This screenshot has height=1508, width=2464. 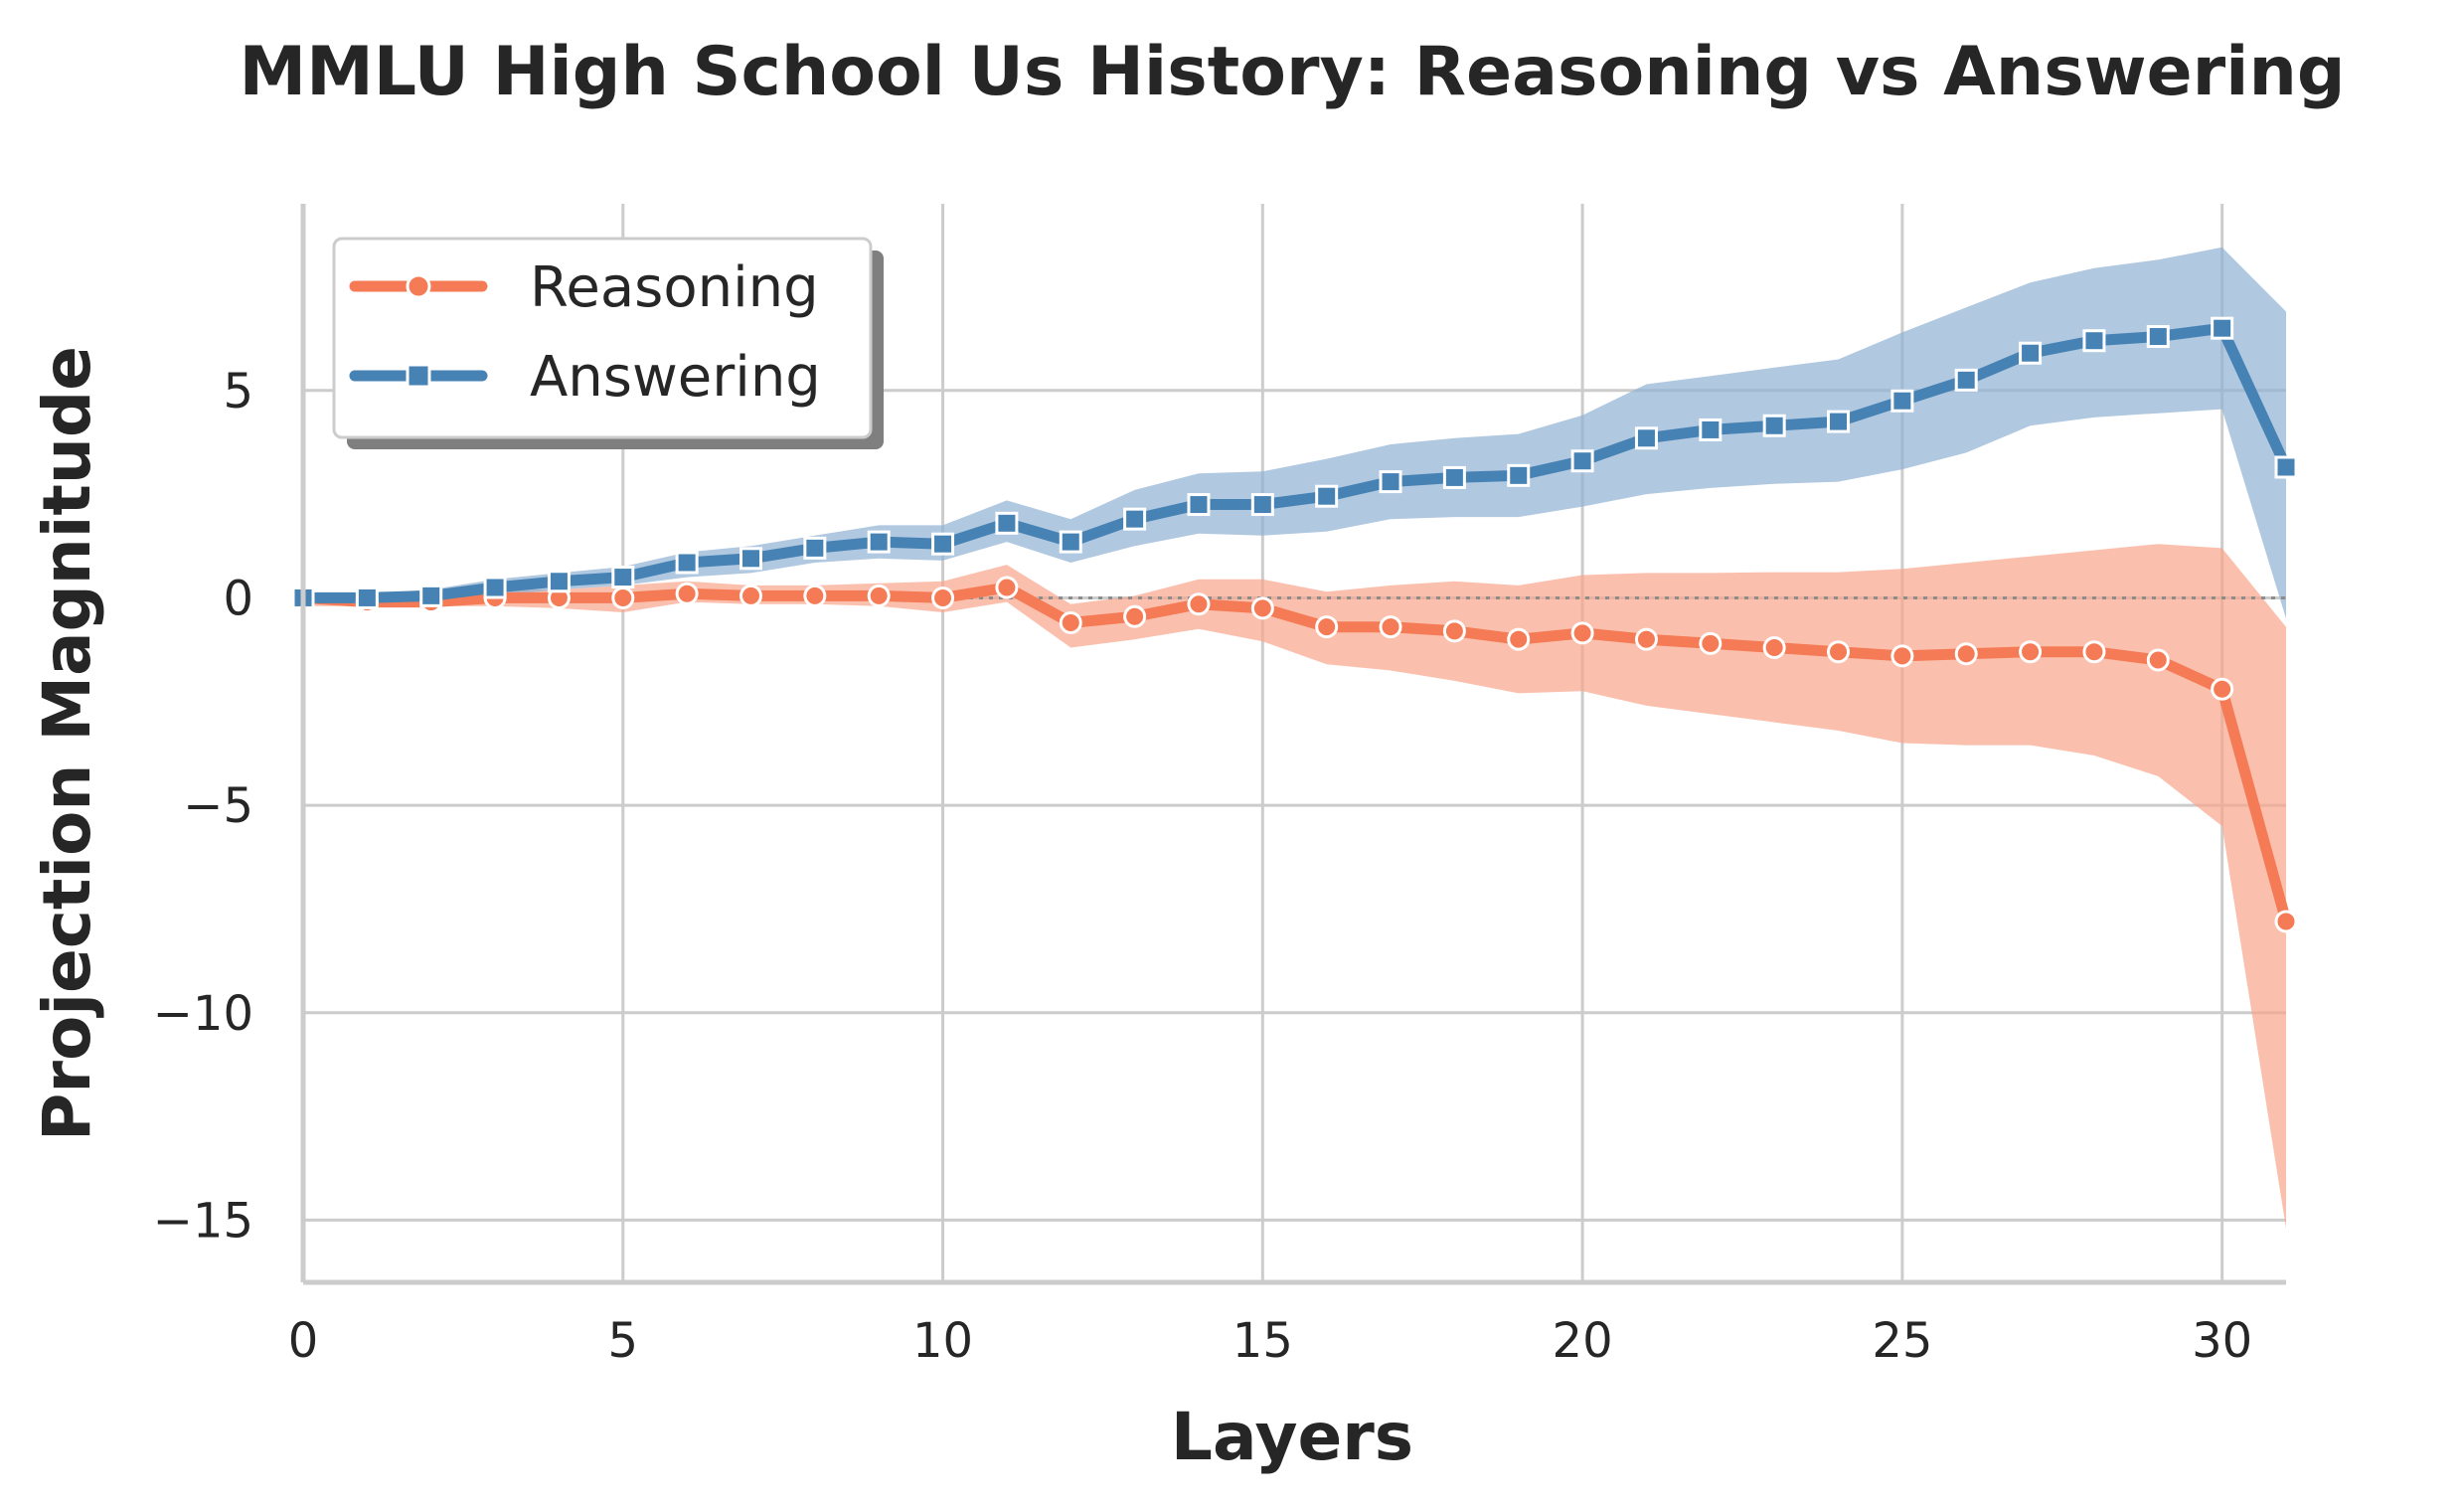 What do you see at coordinates (608, 343) in the screenshot?
I see `legend: Reasoning Answering` at bounding box center [608, 343].